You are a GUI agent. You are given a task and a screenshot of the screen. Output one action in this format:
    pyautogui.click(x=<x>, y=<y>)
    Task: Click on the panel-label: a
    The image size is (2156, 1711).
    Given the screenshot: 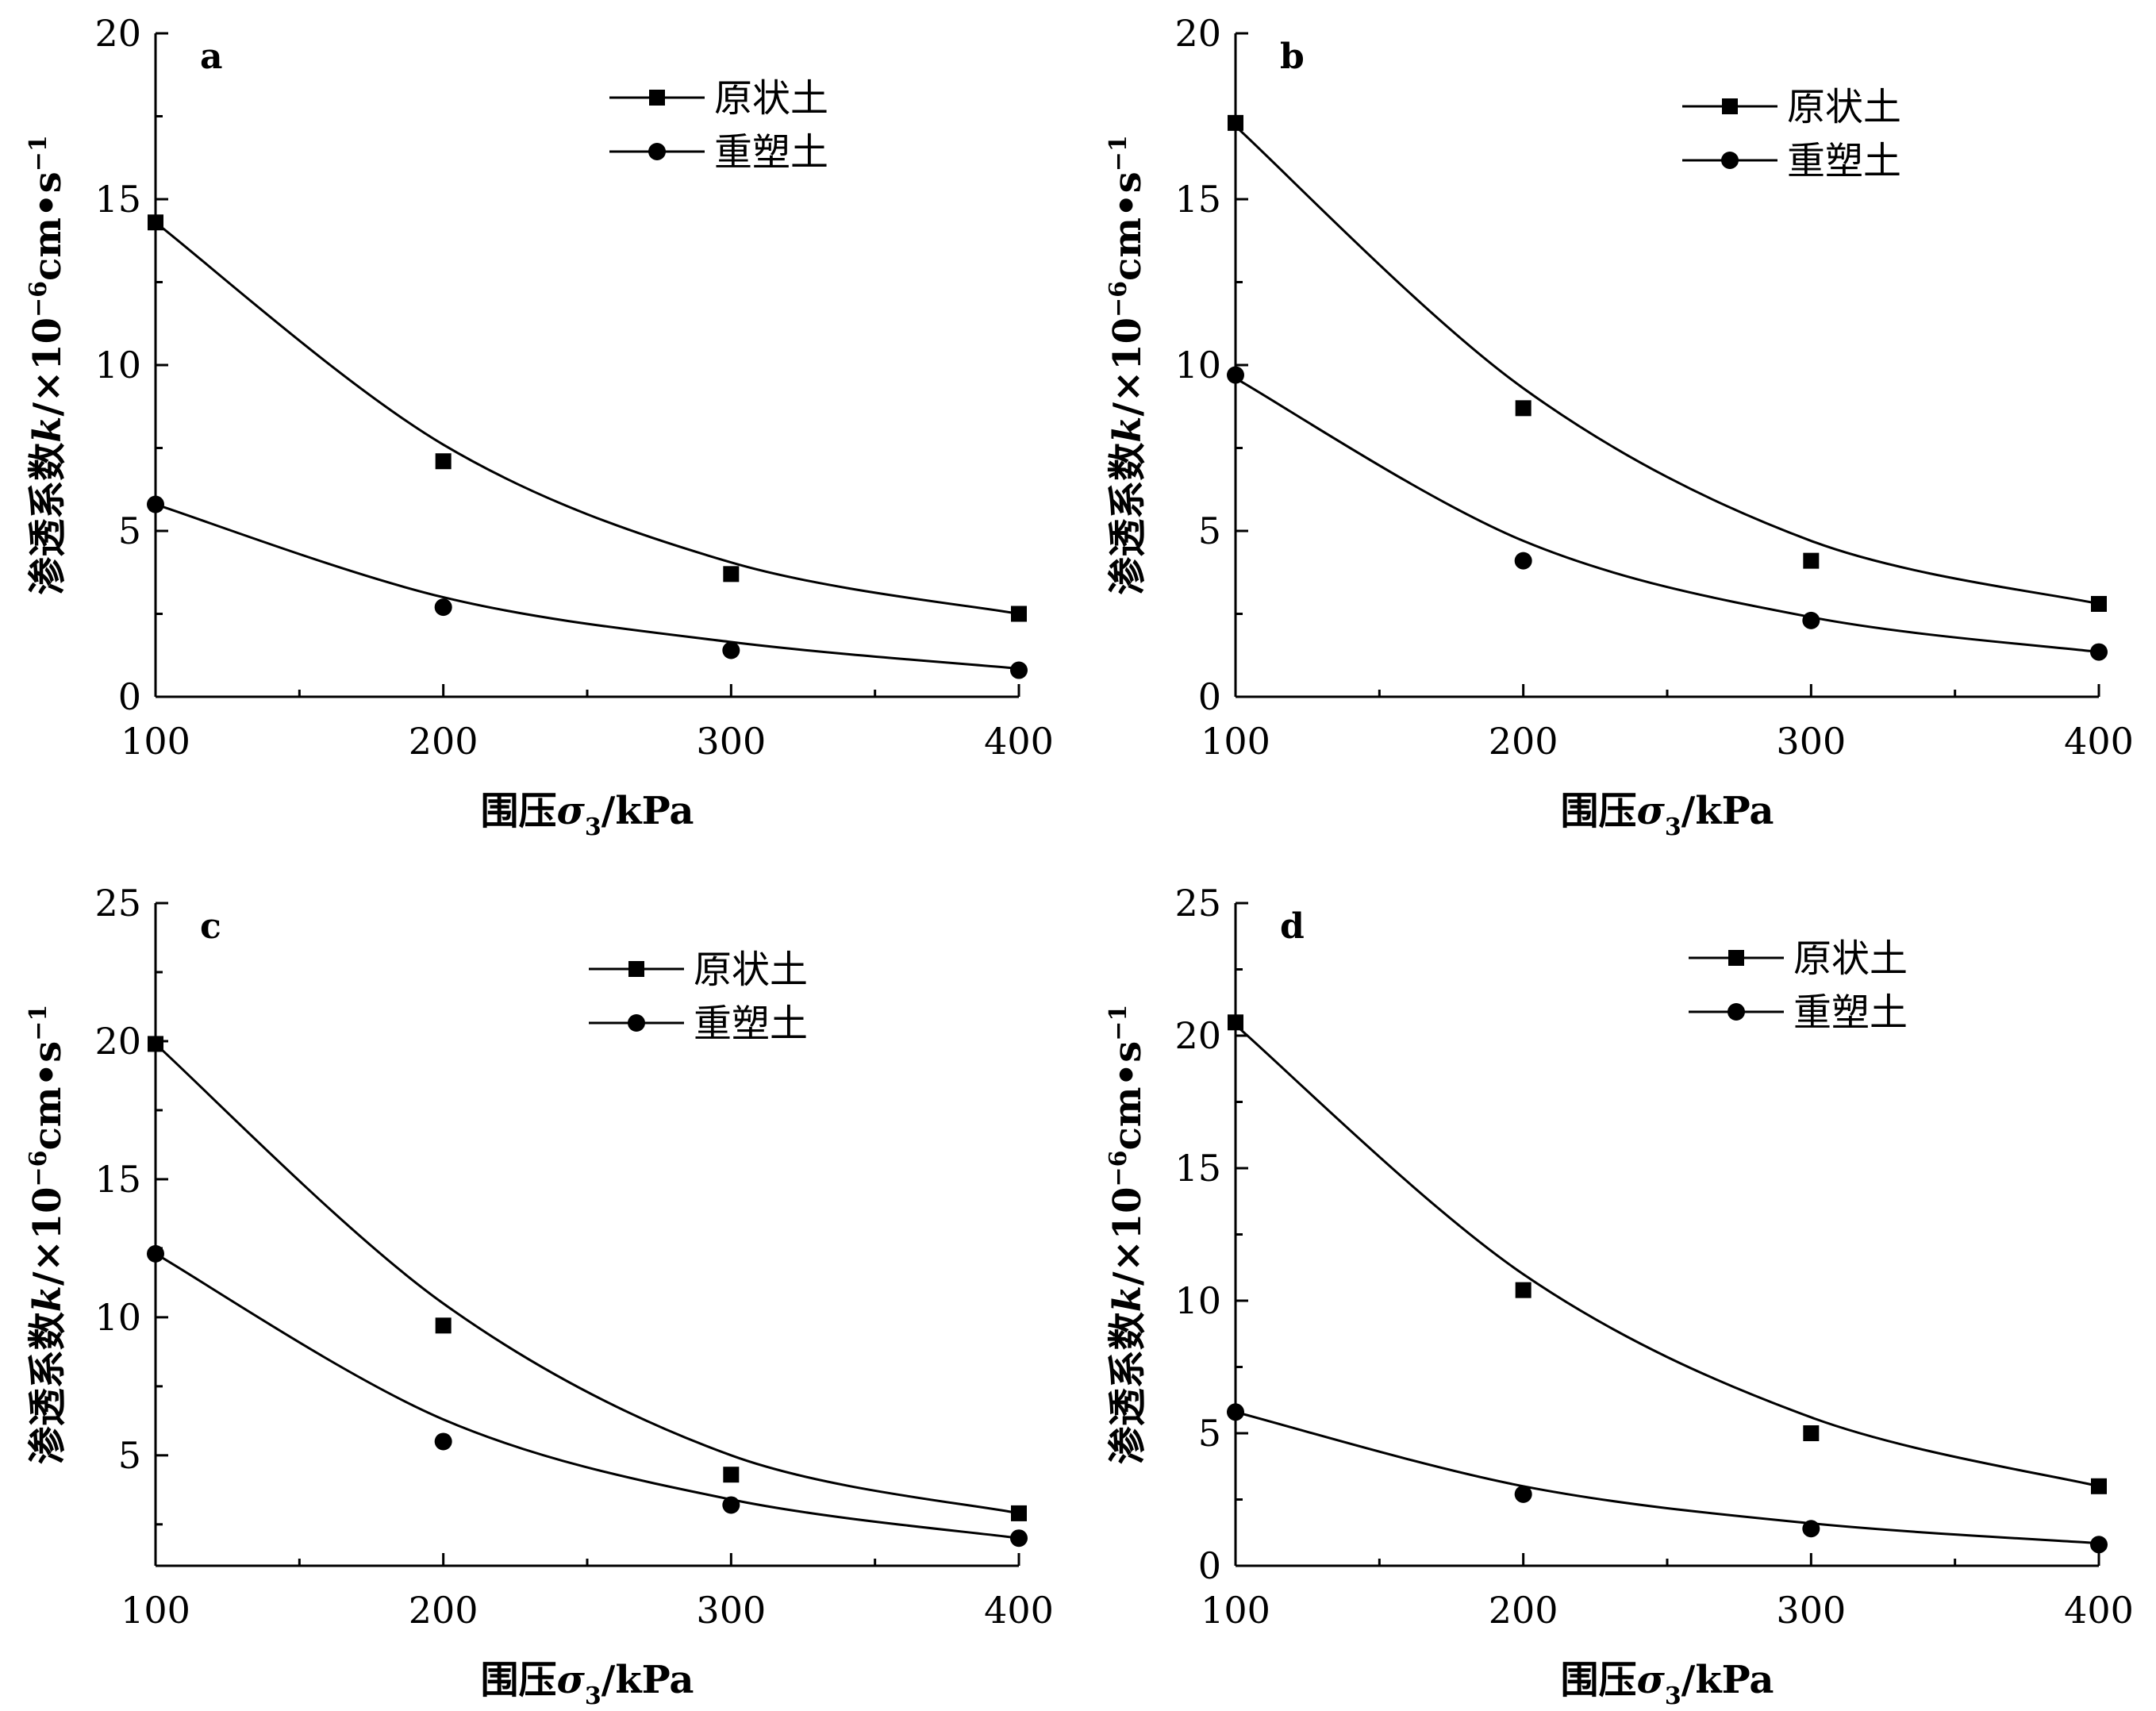 What is the action you would take?
    pyautogui.click(x=211, y=57)
    